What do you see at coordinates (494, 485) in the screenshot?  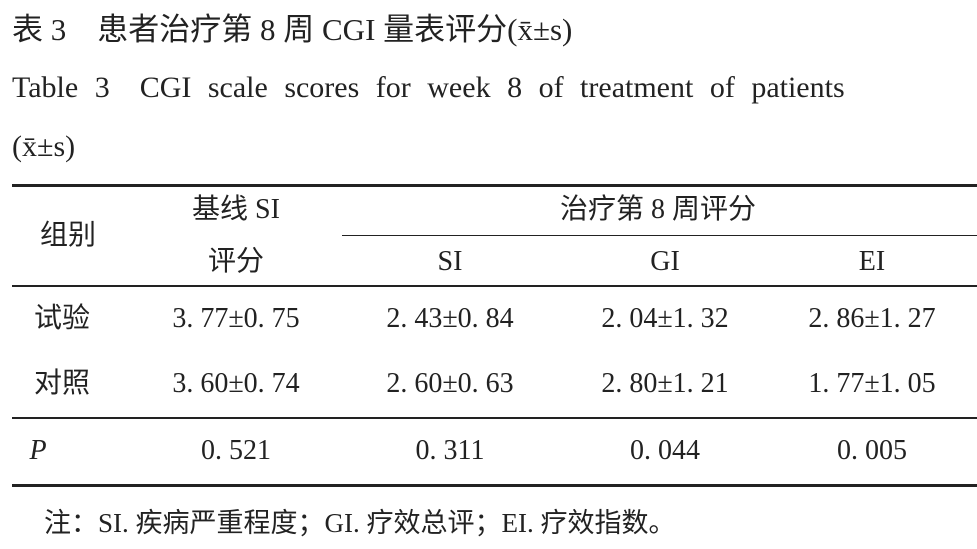 I see `bottom-rule` at bounding box center [494, 485].